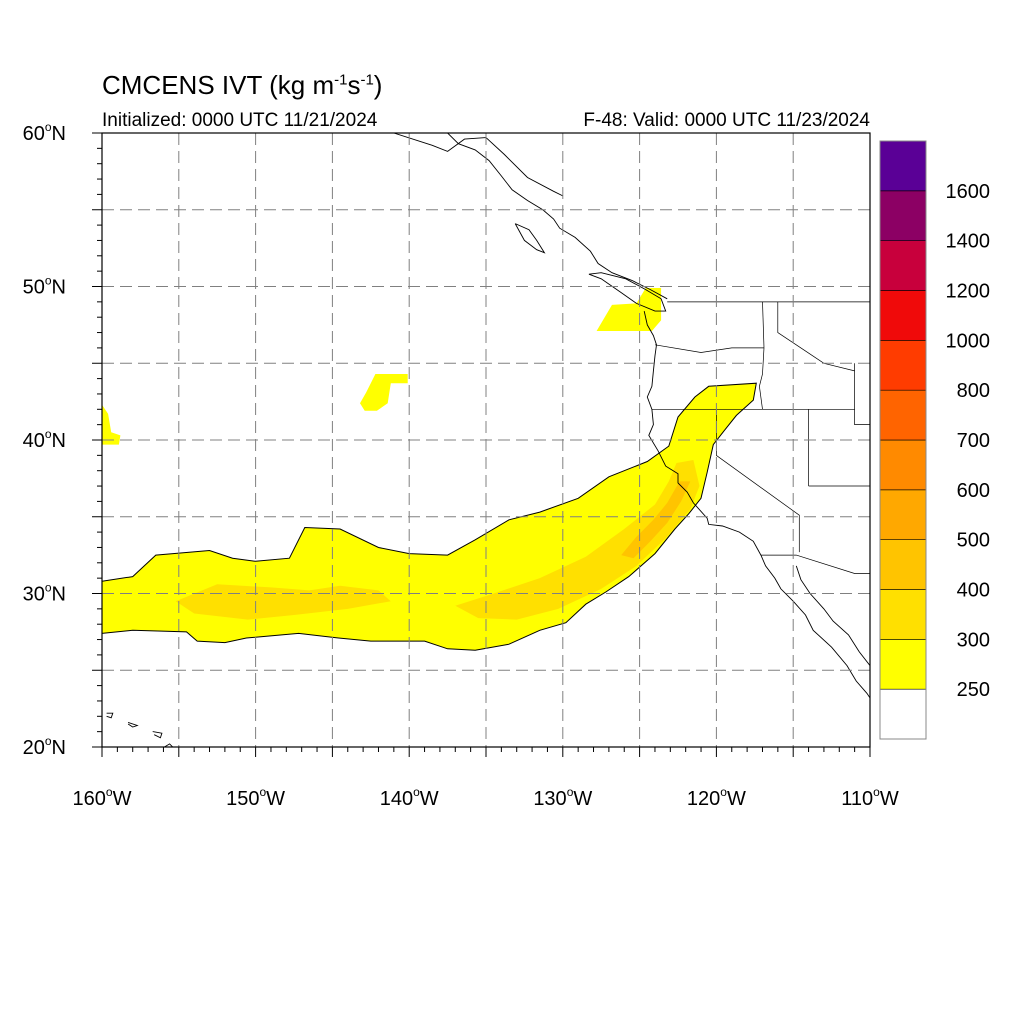 This screenshot has height=1024, width=1024. I want to click on alaska-southeast-coast, so click(557, 216).